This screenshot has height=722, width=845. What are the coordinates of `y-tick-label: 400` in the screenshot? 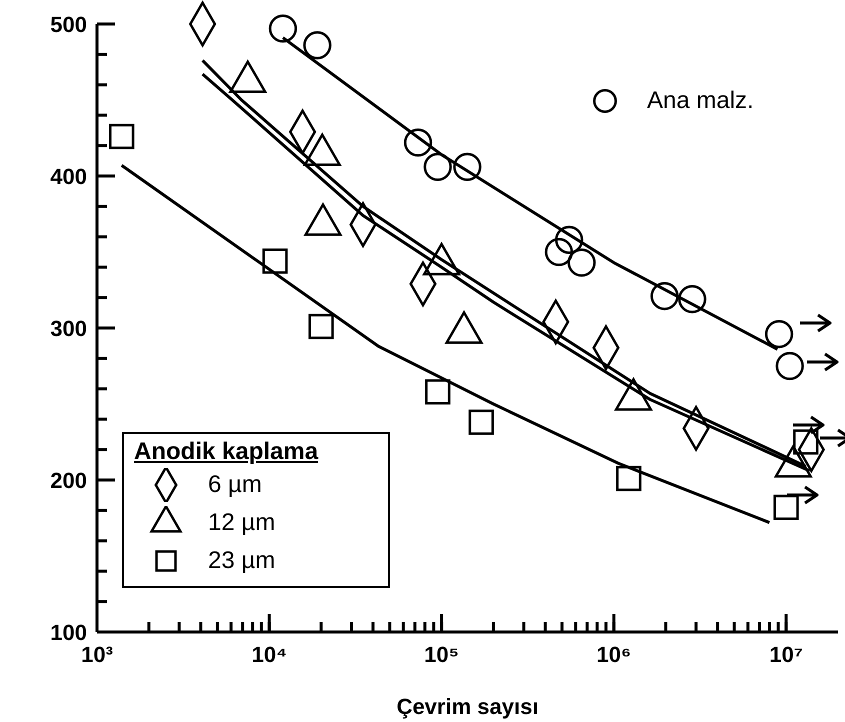 It's located at (68, 176).